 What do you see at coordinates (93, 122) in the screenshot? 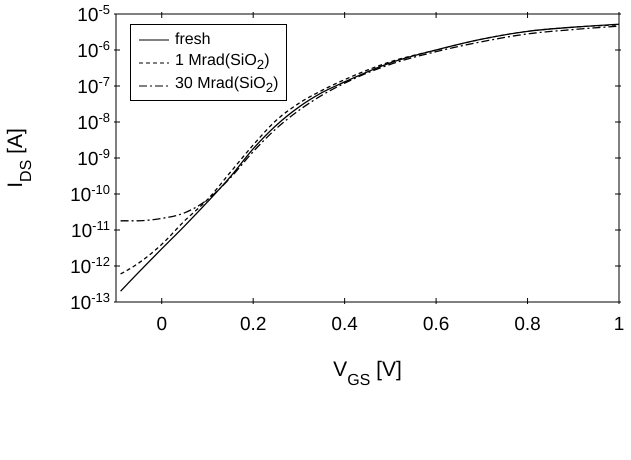
I see `y-tick-label: 10$^{-8}$` at bounding box center [93, 122].